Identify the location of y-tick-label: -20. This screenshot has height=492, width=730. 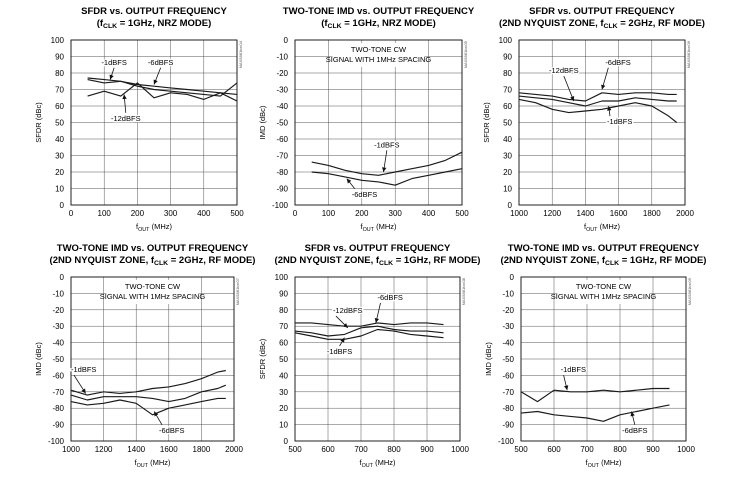
(58, 310).